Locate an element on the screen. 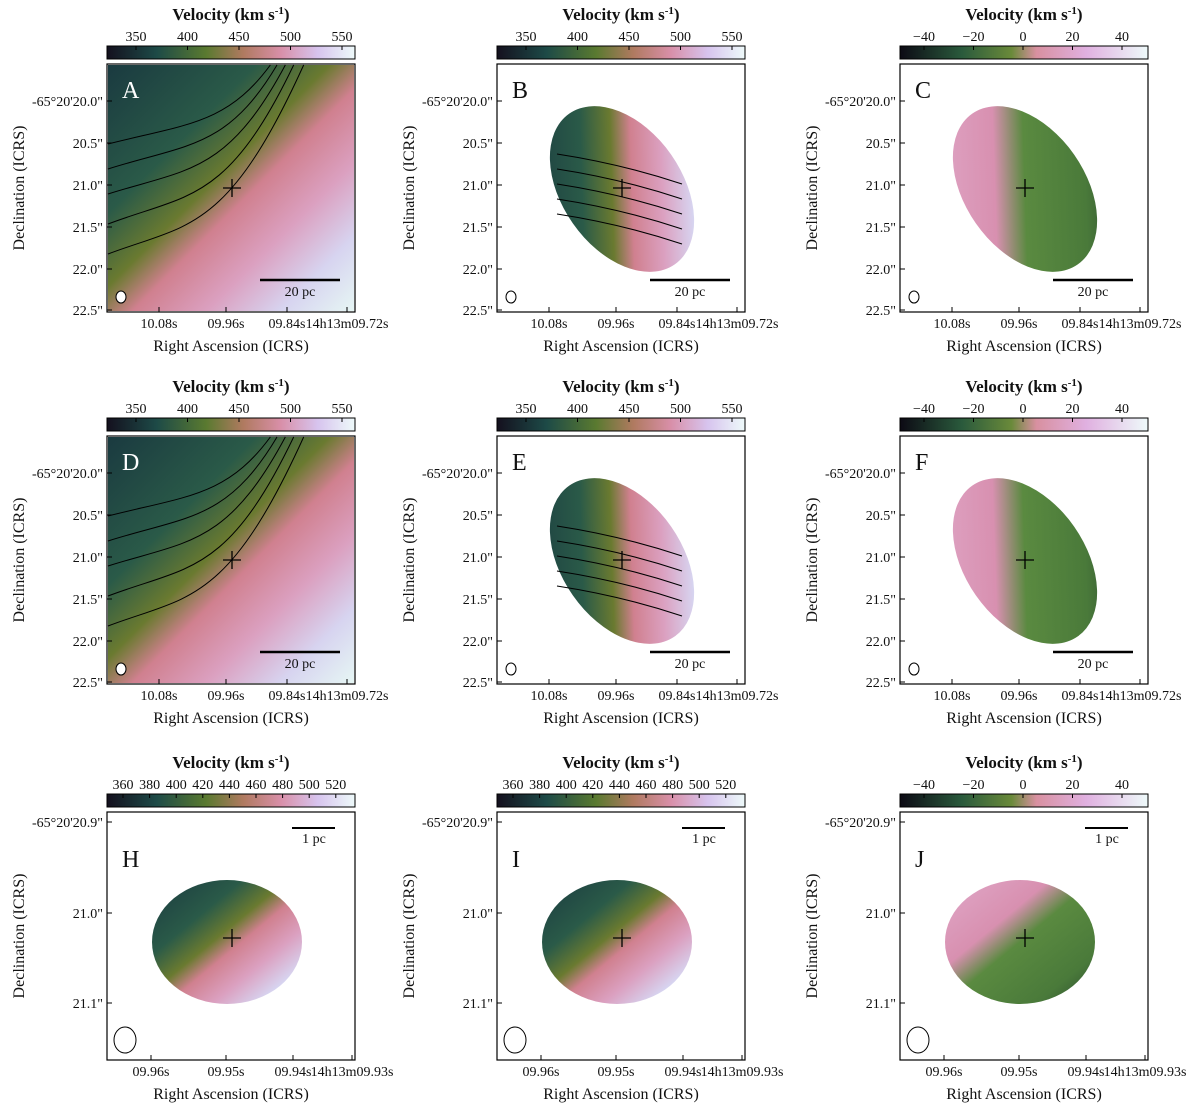  scalebar-label: 1 pc is located at coordinates (704, 839).